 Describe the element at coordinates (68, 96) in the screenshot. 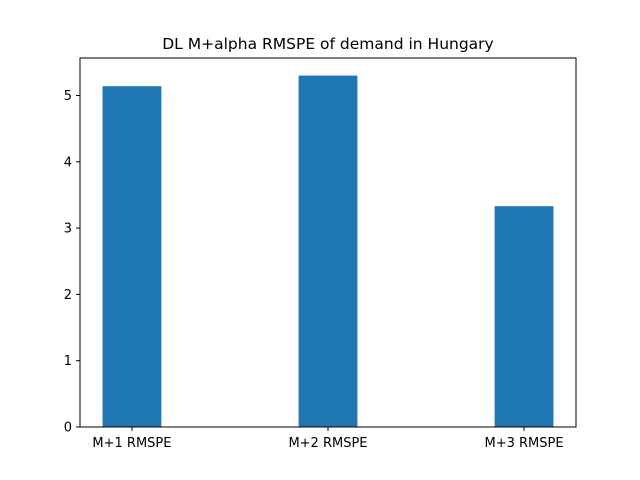

I see `y-tick-label: 5` at that location.